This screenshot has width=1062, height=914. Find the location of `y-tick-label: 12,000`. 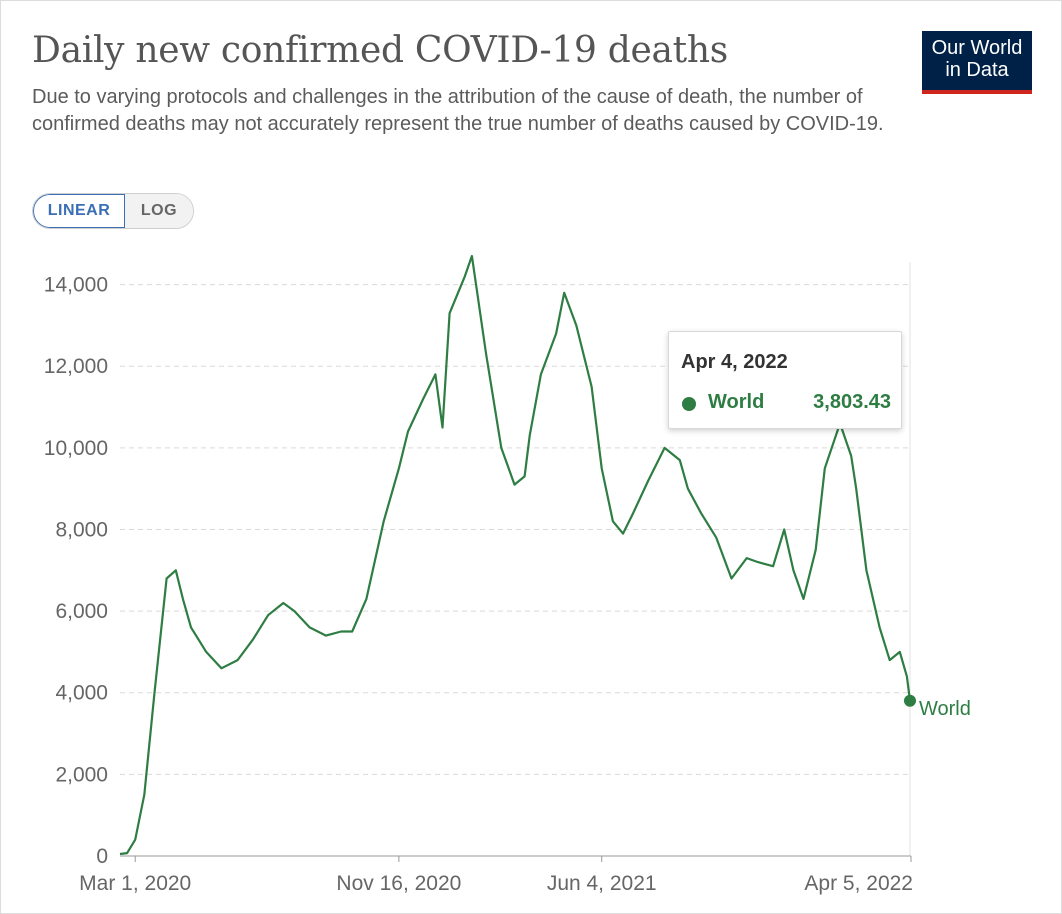

y-tick-label: 12,000 is located at coordinates (76, 366).